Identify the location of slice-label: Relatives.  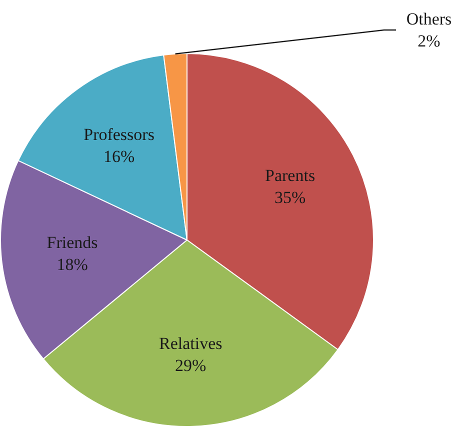
(190, 344).